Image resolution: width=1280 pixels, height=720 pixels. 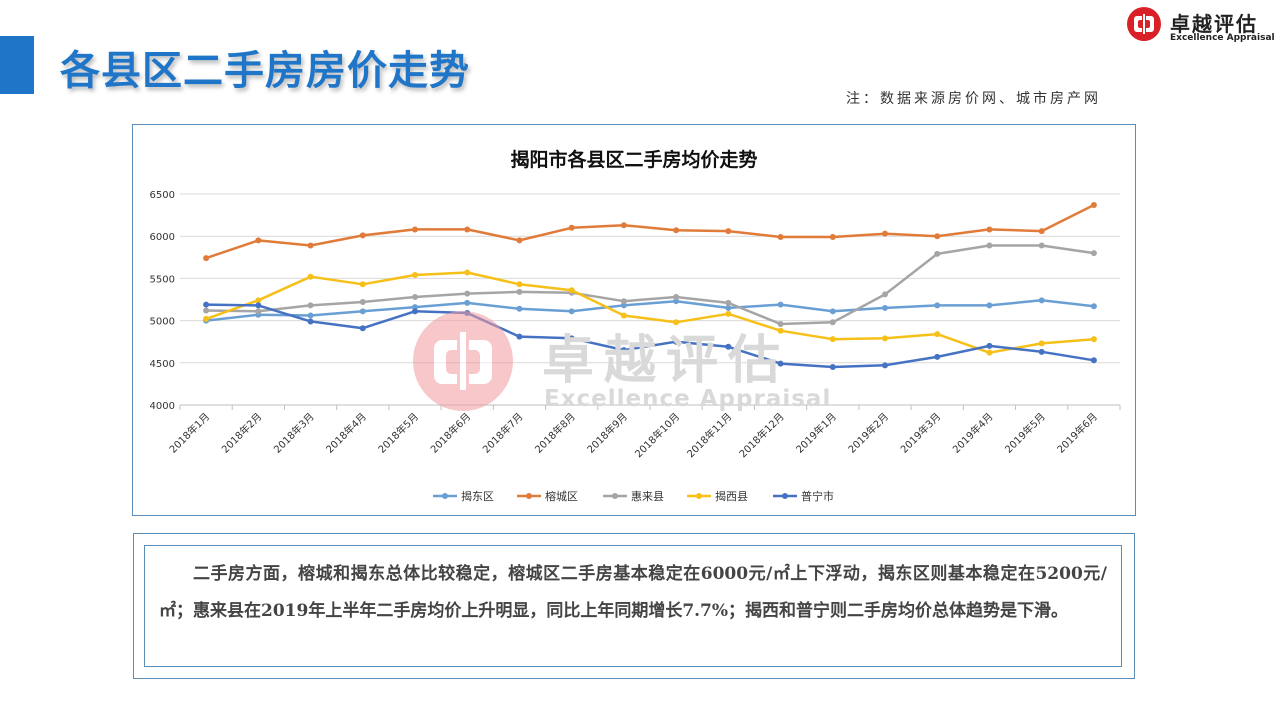 What do you see at coordinates (633, 159) in the screenshot?
I see `chart-title: 揭阳市各县区二手房均价走势` at bounding box center [633, 159].